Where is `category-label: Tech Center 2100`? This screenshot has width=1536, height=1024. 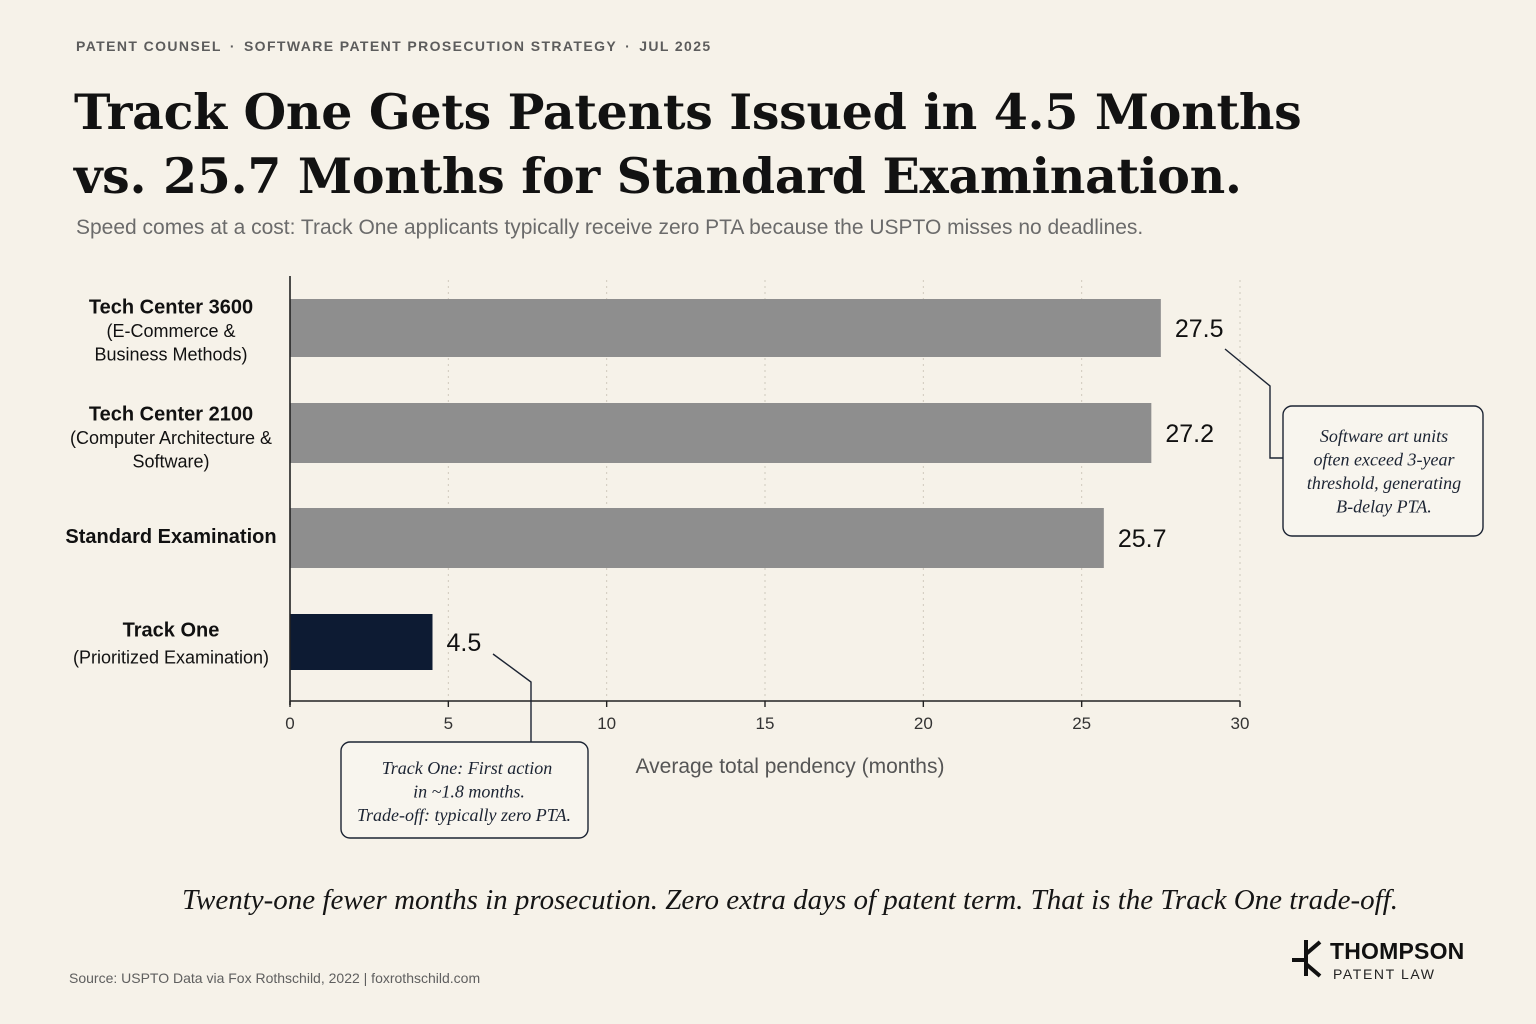 category-label: Tech Center 2100 is located at coordinates (171, 415).